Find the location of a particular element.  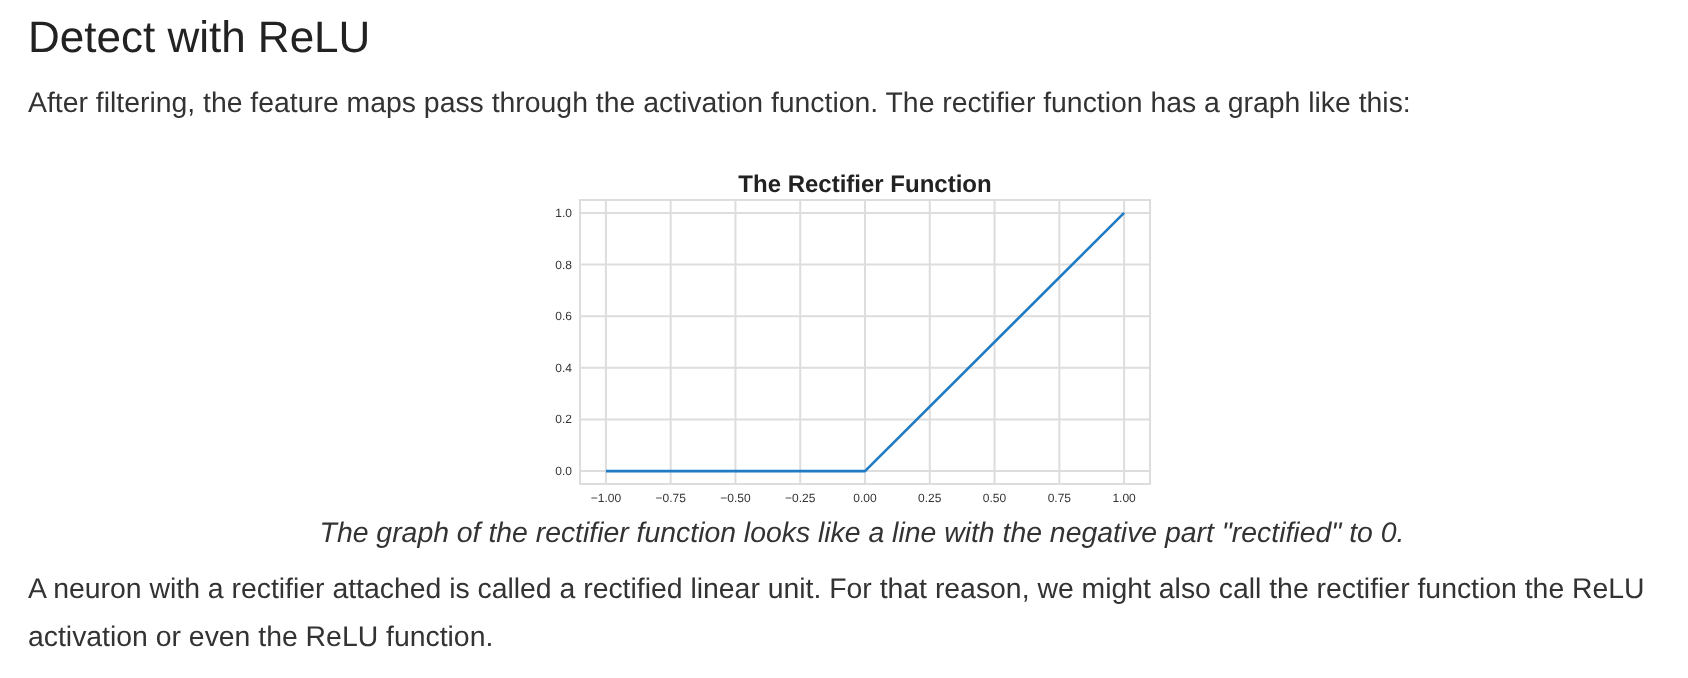

text: The graph of the rectifier function looks like a line with the negative part "rectified" to 0. is located at coordinates (862, 534).